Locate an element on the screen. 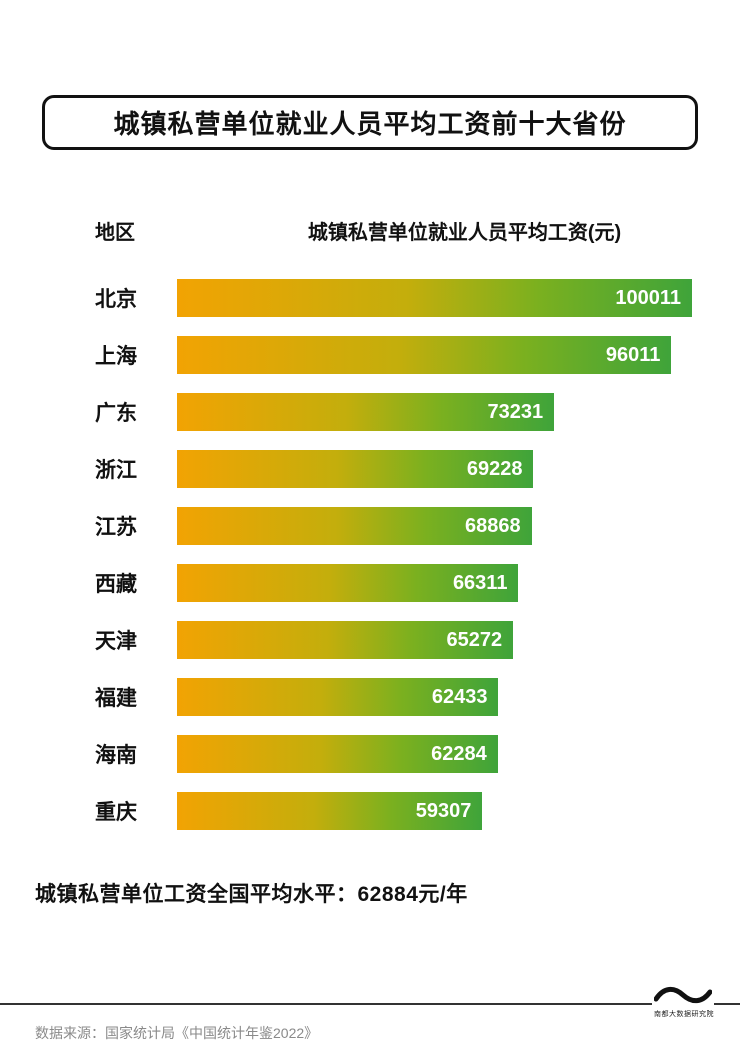 Image resolution: width=740 pixels, height=1064 pixels. table-row: 上海 96011 is located at coordinates (417, 355).